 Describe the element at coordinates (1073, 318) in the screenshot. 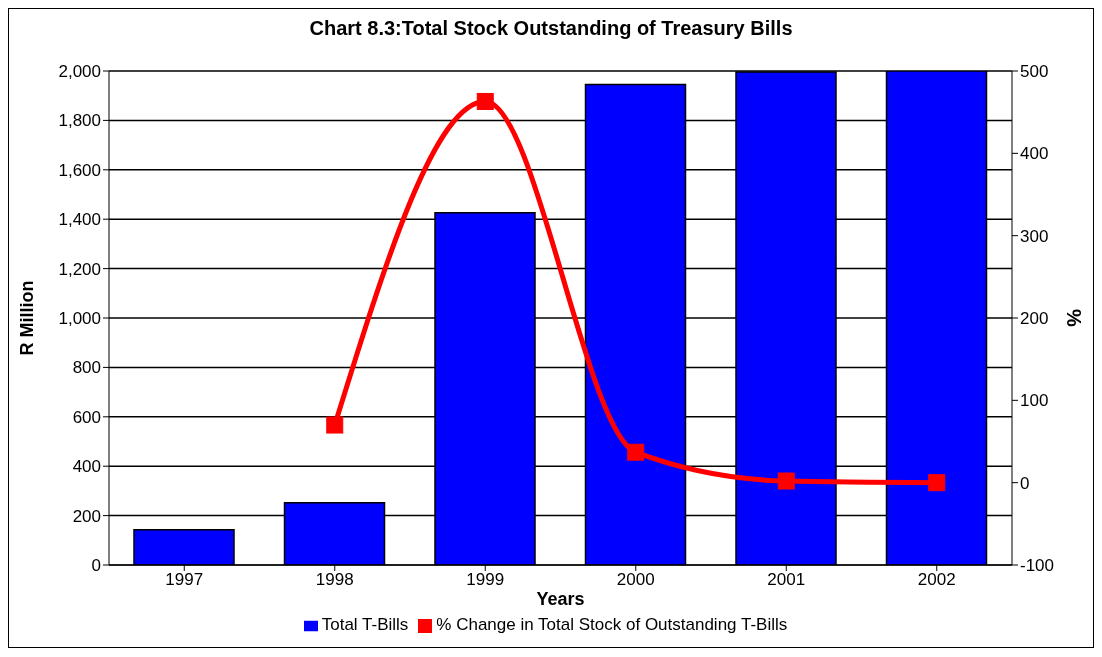

I see `y2-axis-title: %` at that location.